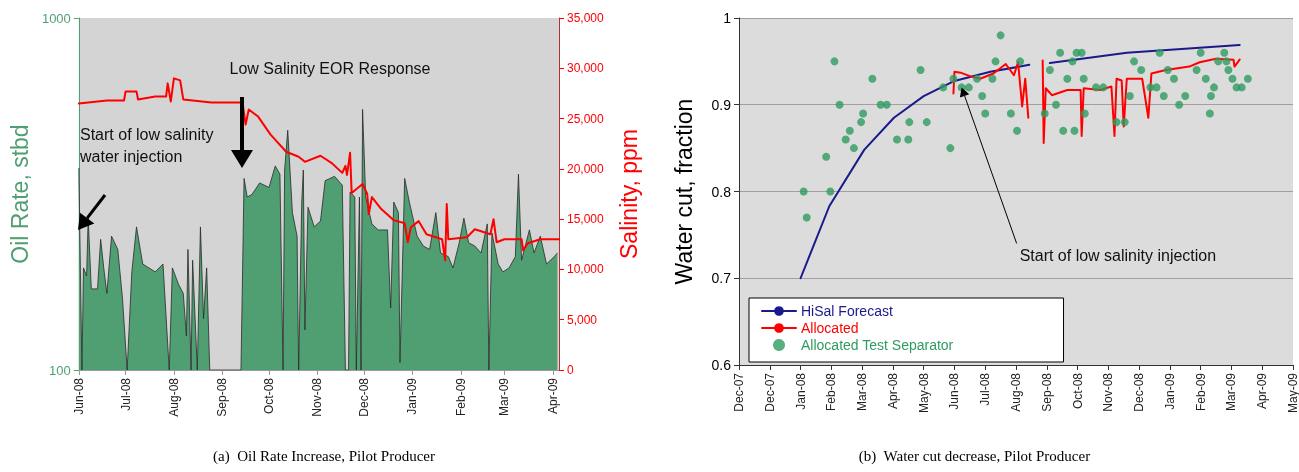 This screenshot has height=472, width=1299. Describe the element at coordinates (56, 18) in the screenshot. I see `y-tick-label: 1000` at that location.